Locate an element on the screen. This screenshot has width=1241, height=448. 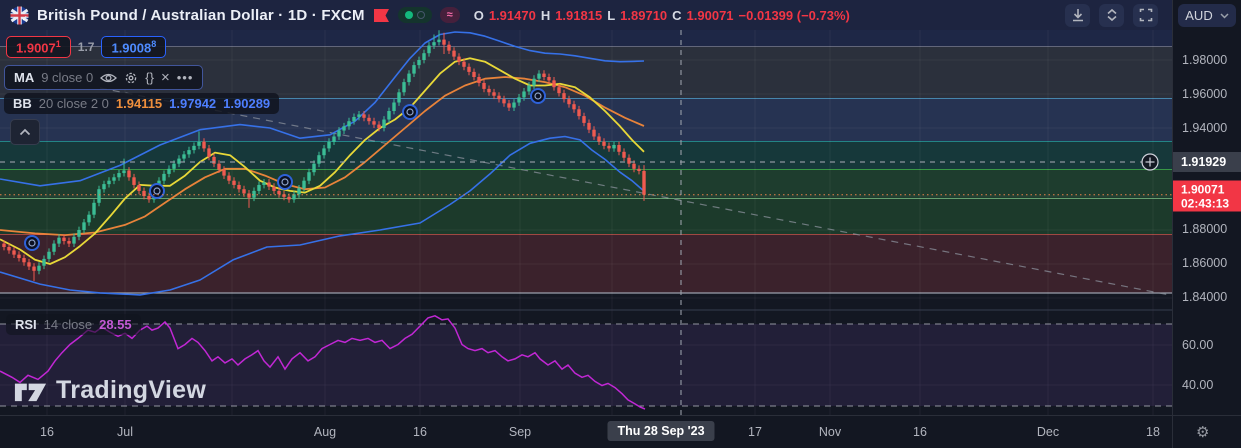
chevron-down-icon is located at coordinates (1224, 15).